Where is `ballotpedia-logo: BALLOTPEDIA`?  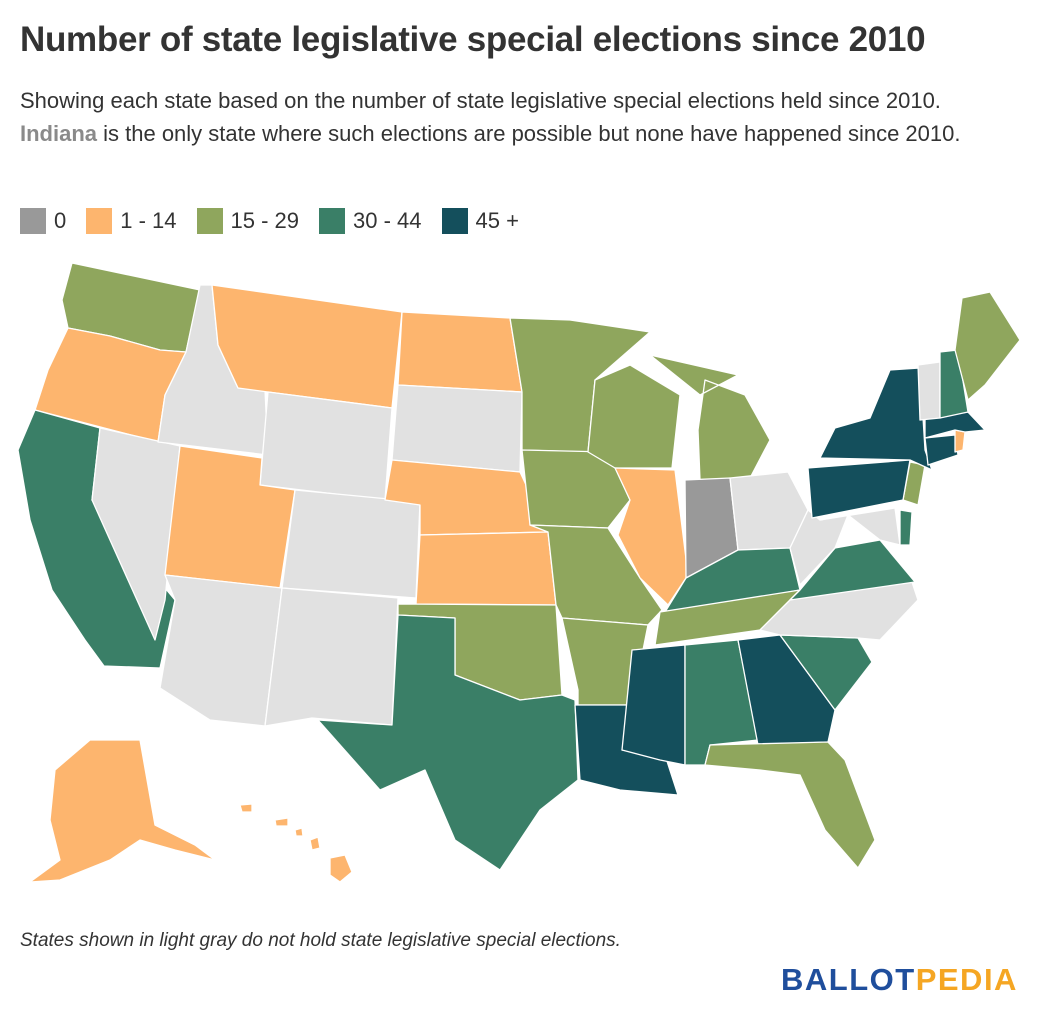 ballotpedia-logo: BALLOTPEDIA is located at coordinates (899, 980).